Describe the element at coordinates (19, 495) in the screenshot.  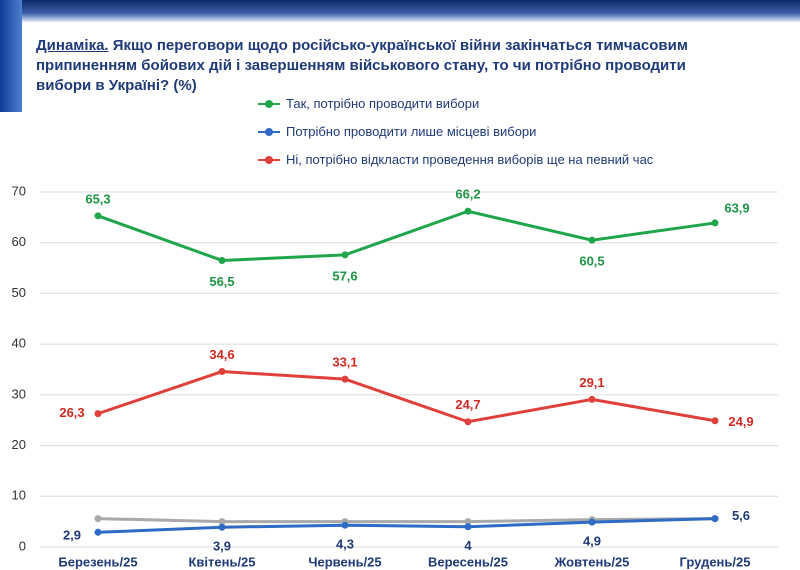
I see `y-tick-label: 10` at that location.